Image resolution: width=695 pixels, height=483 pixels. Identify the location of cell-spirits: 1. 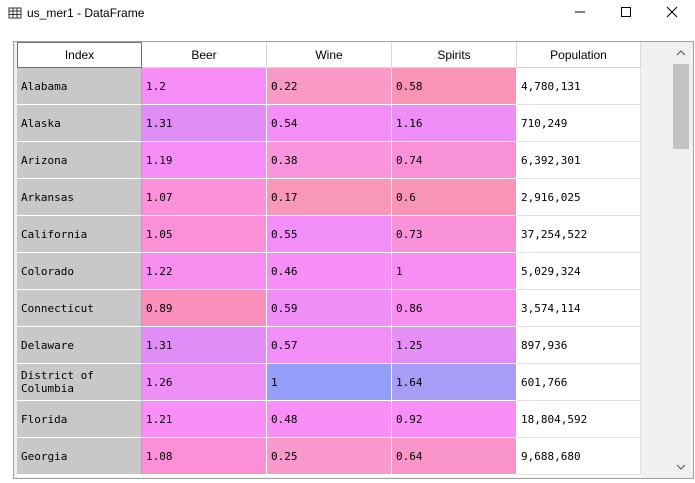
(454, 271).